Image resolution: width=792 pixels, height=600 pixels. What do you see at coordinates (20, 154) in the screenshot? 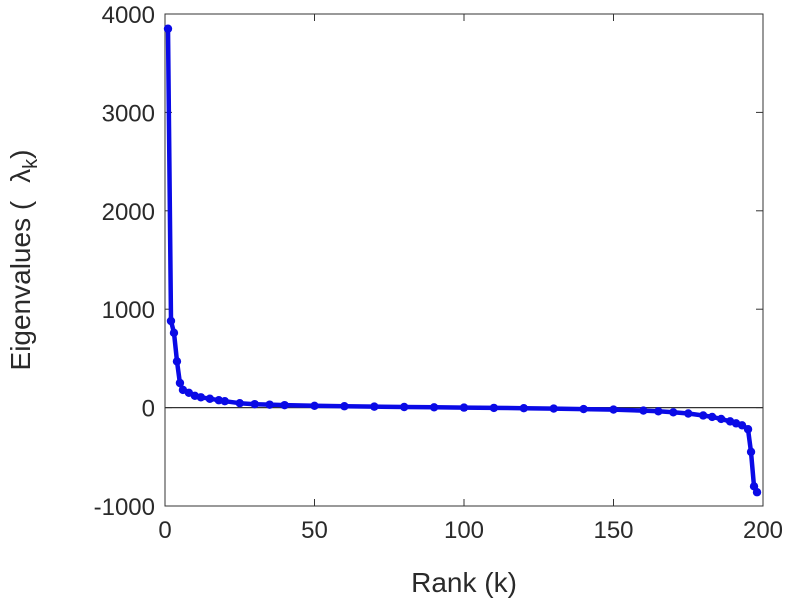
I see `y-axis-label-close: )` at bounding box center [20, 154].